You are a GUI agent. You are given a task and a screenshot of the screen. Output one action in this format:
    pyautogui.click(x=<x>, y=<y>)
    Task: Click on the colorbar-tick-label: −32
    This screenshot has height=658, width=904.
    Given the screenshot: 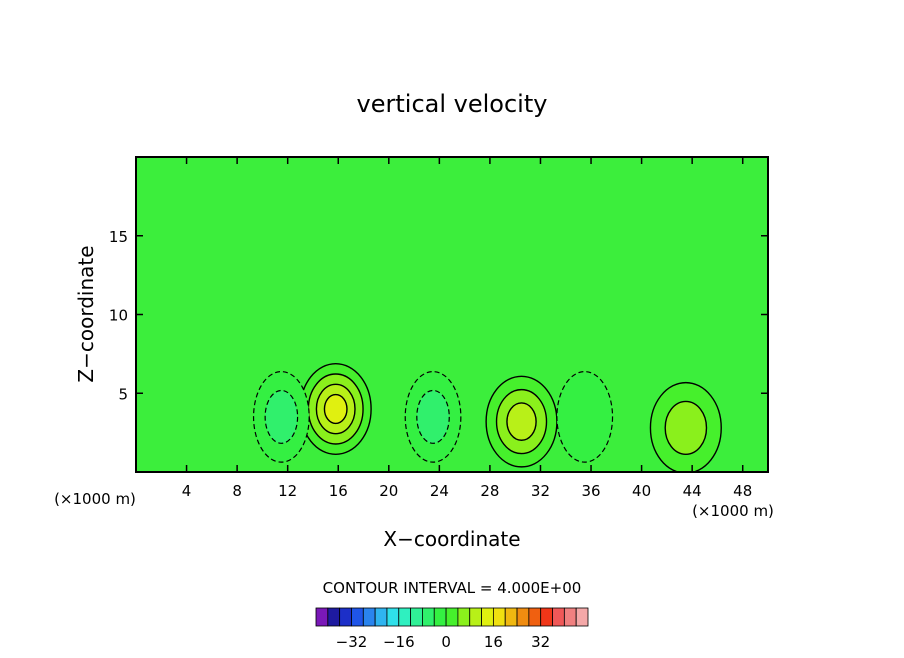 What is the action you would take?
    pyautogui.click(x=352, y=642)
    